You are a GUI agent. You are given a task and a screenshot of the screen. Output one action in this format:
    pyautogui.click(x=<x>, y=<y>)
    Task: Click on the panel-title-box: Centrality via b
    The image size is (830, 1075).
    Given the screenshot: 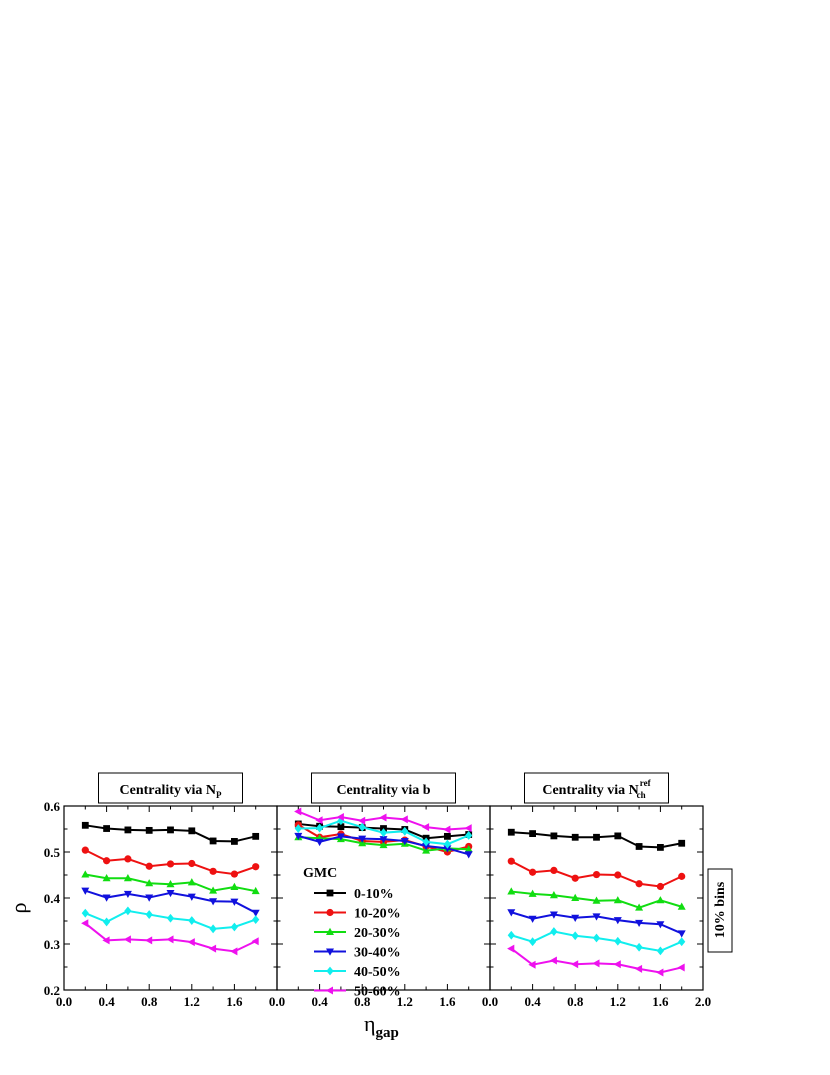 What is the action you would take?
    pyautogui.click(x=383, y=788)
    